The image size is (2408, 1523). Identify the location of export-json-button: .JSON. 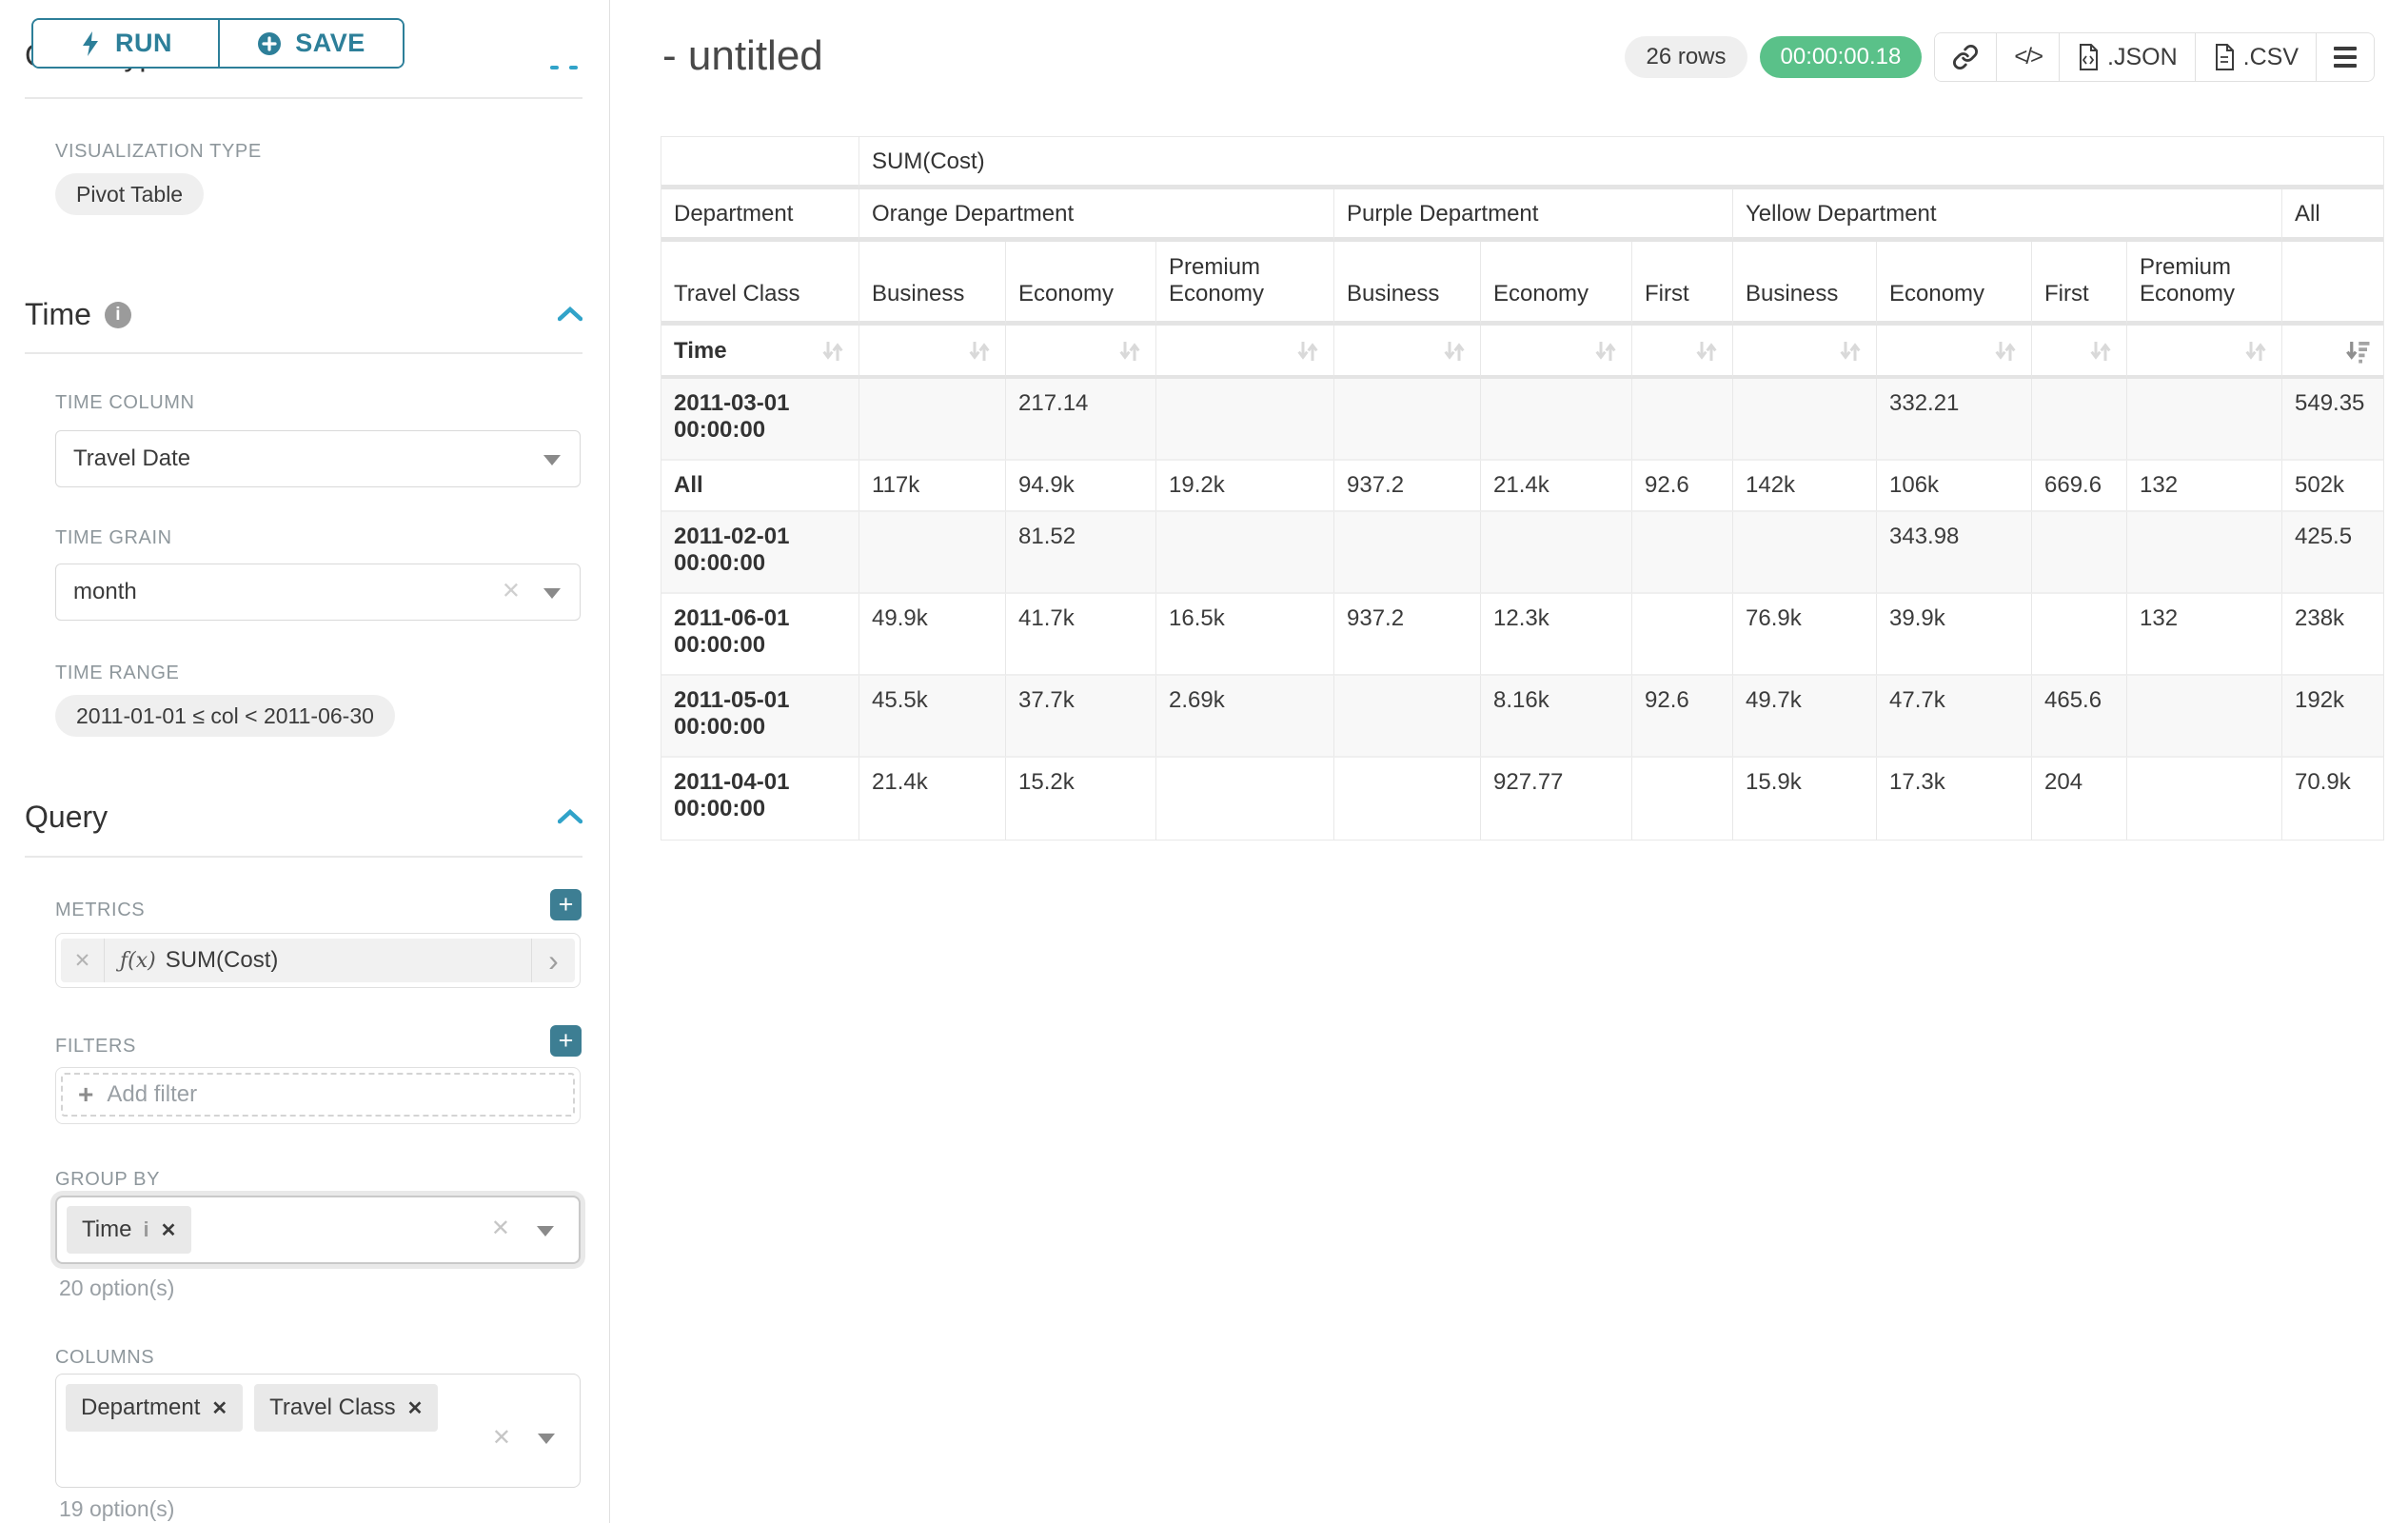
(2127, 57).